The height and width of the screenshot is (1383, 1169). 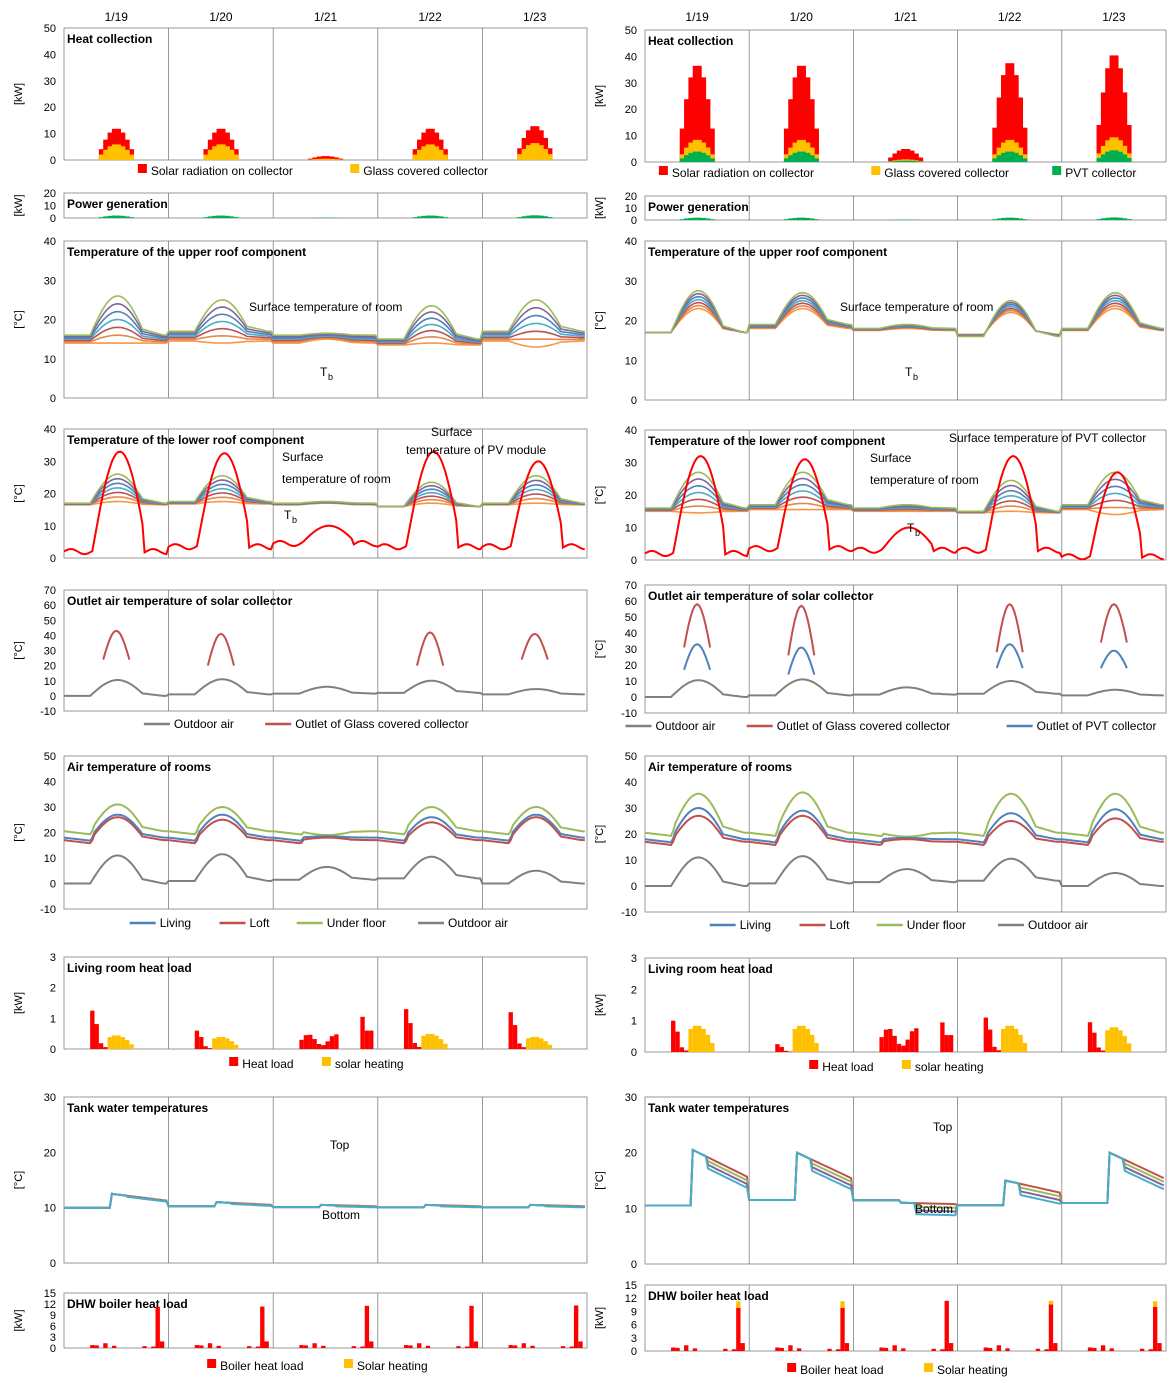 I want to click on panel-title: Tank water temperatures, so click(x=718, y=1108).